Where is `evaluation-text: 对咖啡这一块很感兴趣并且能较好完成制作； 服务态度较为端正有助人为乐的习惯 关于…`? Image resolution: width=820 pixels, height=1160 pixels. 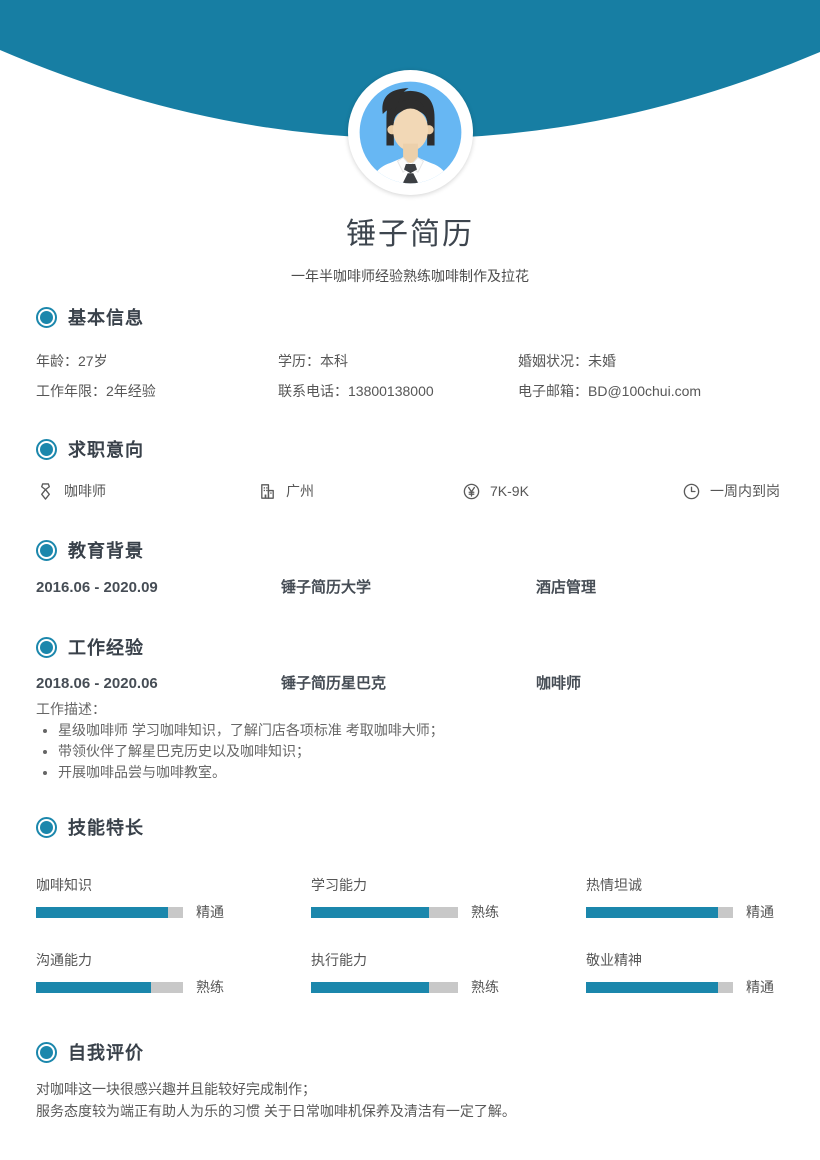
evaluation-text: 对咖啡这一块很感兴趣并且能较好完成制作； 服务态度较为端正有助人为乐的习惯 关于… is located at coordinates (410, 1100).